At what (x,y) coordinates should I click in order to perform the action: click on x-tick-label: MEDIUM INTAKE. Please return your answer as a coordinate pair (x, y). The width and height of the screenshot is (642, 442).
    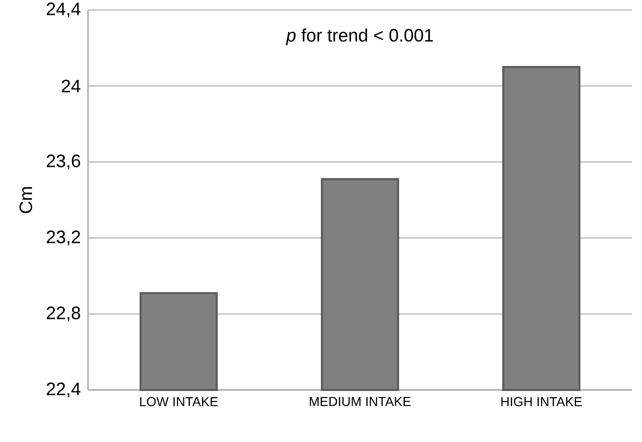
    Looking at the image, I should click on (360, 401).